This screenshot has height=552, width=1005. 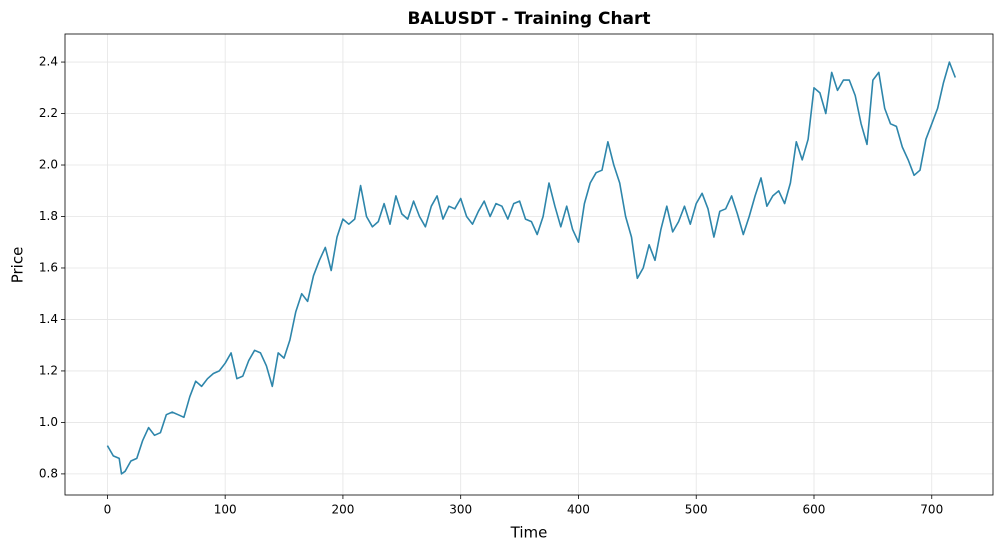 What do you see at coordinates (342, 510) in the screenshot?
I see `x-tick-label: 200` at bounding box center [342, 510].